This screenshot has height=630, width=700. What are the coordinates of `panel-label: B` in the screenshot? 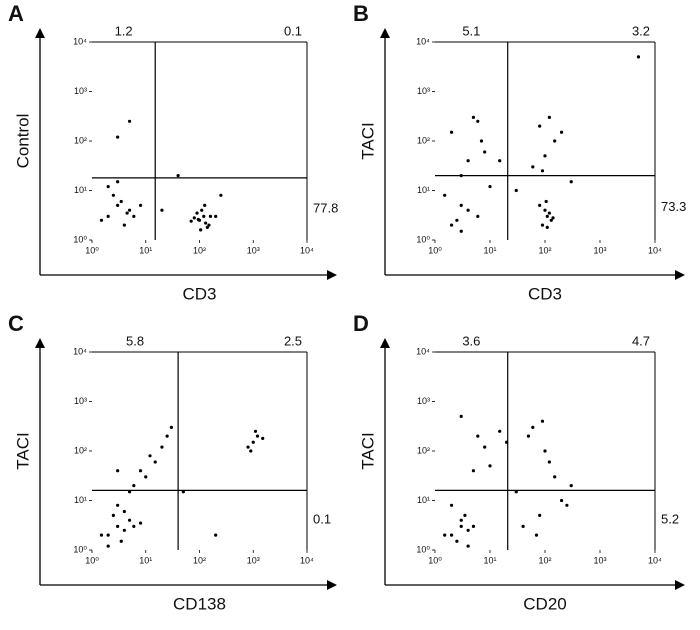 It's located at (361, 13).